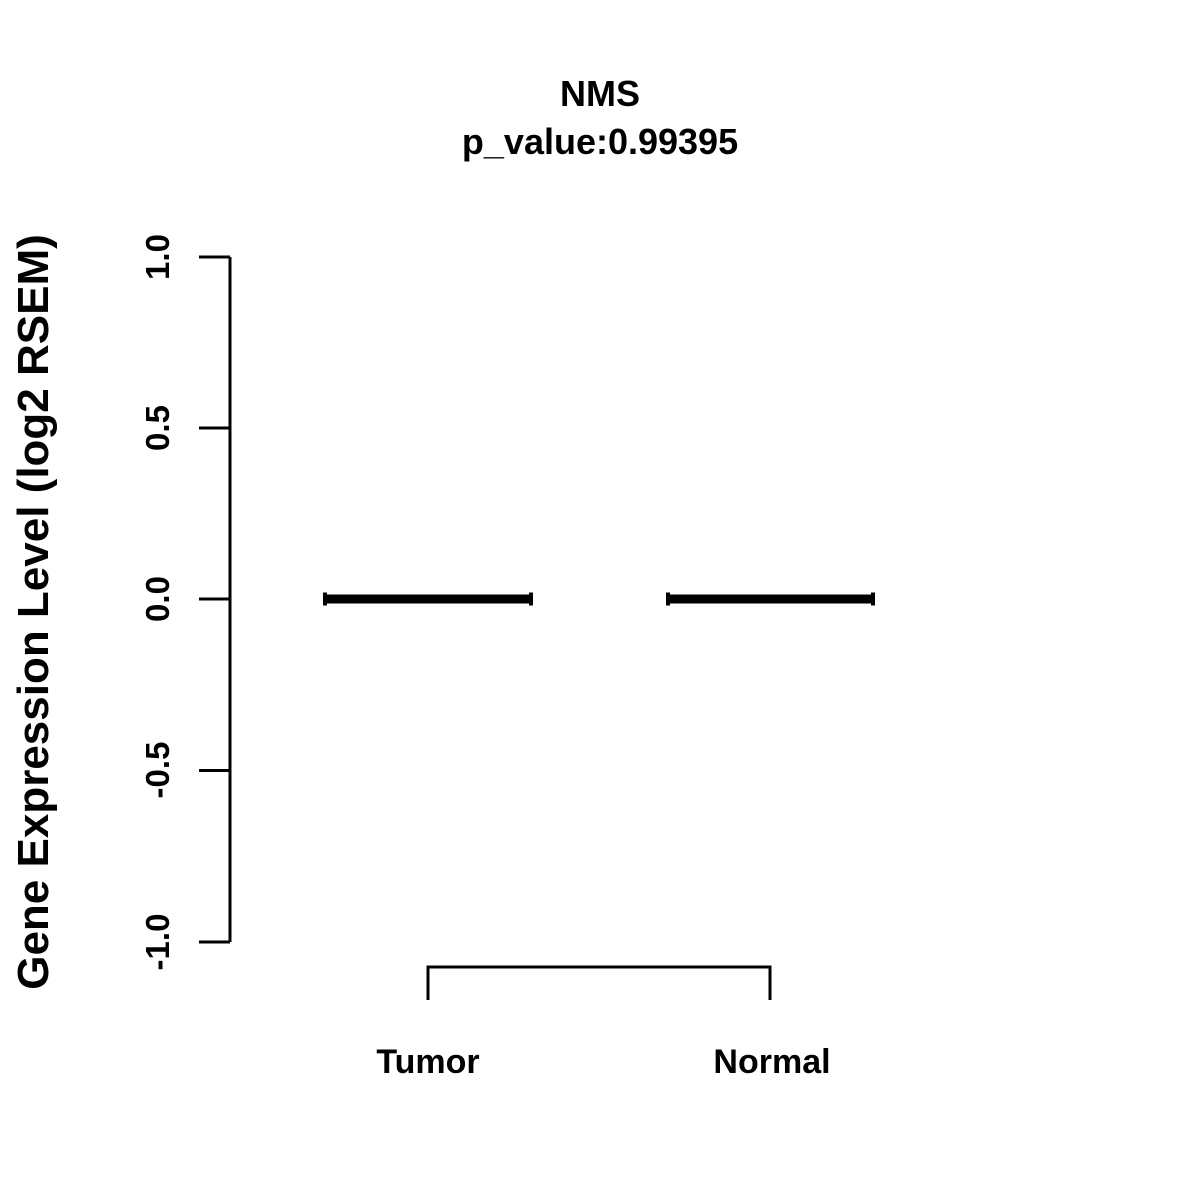 The image size is (1200, 1200). Describe the element at coordinates (599, 982) in the screenshot. I see `comparison-bracket` at that location.